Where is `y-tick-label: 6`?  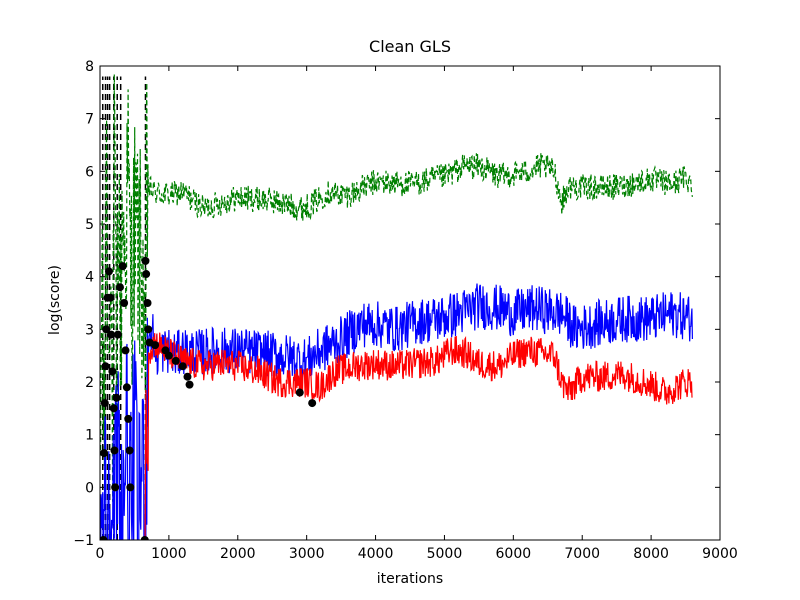 y-tick-label: 6 is located at coordinates (89, 172).